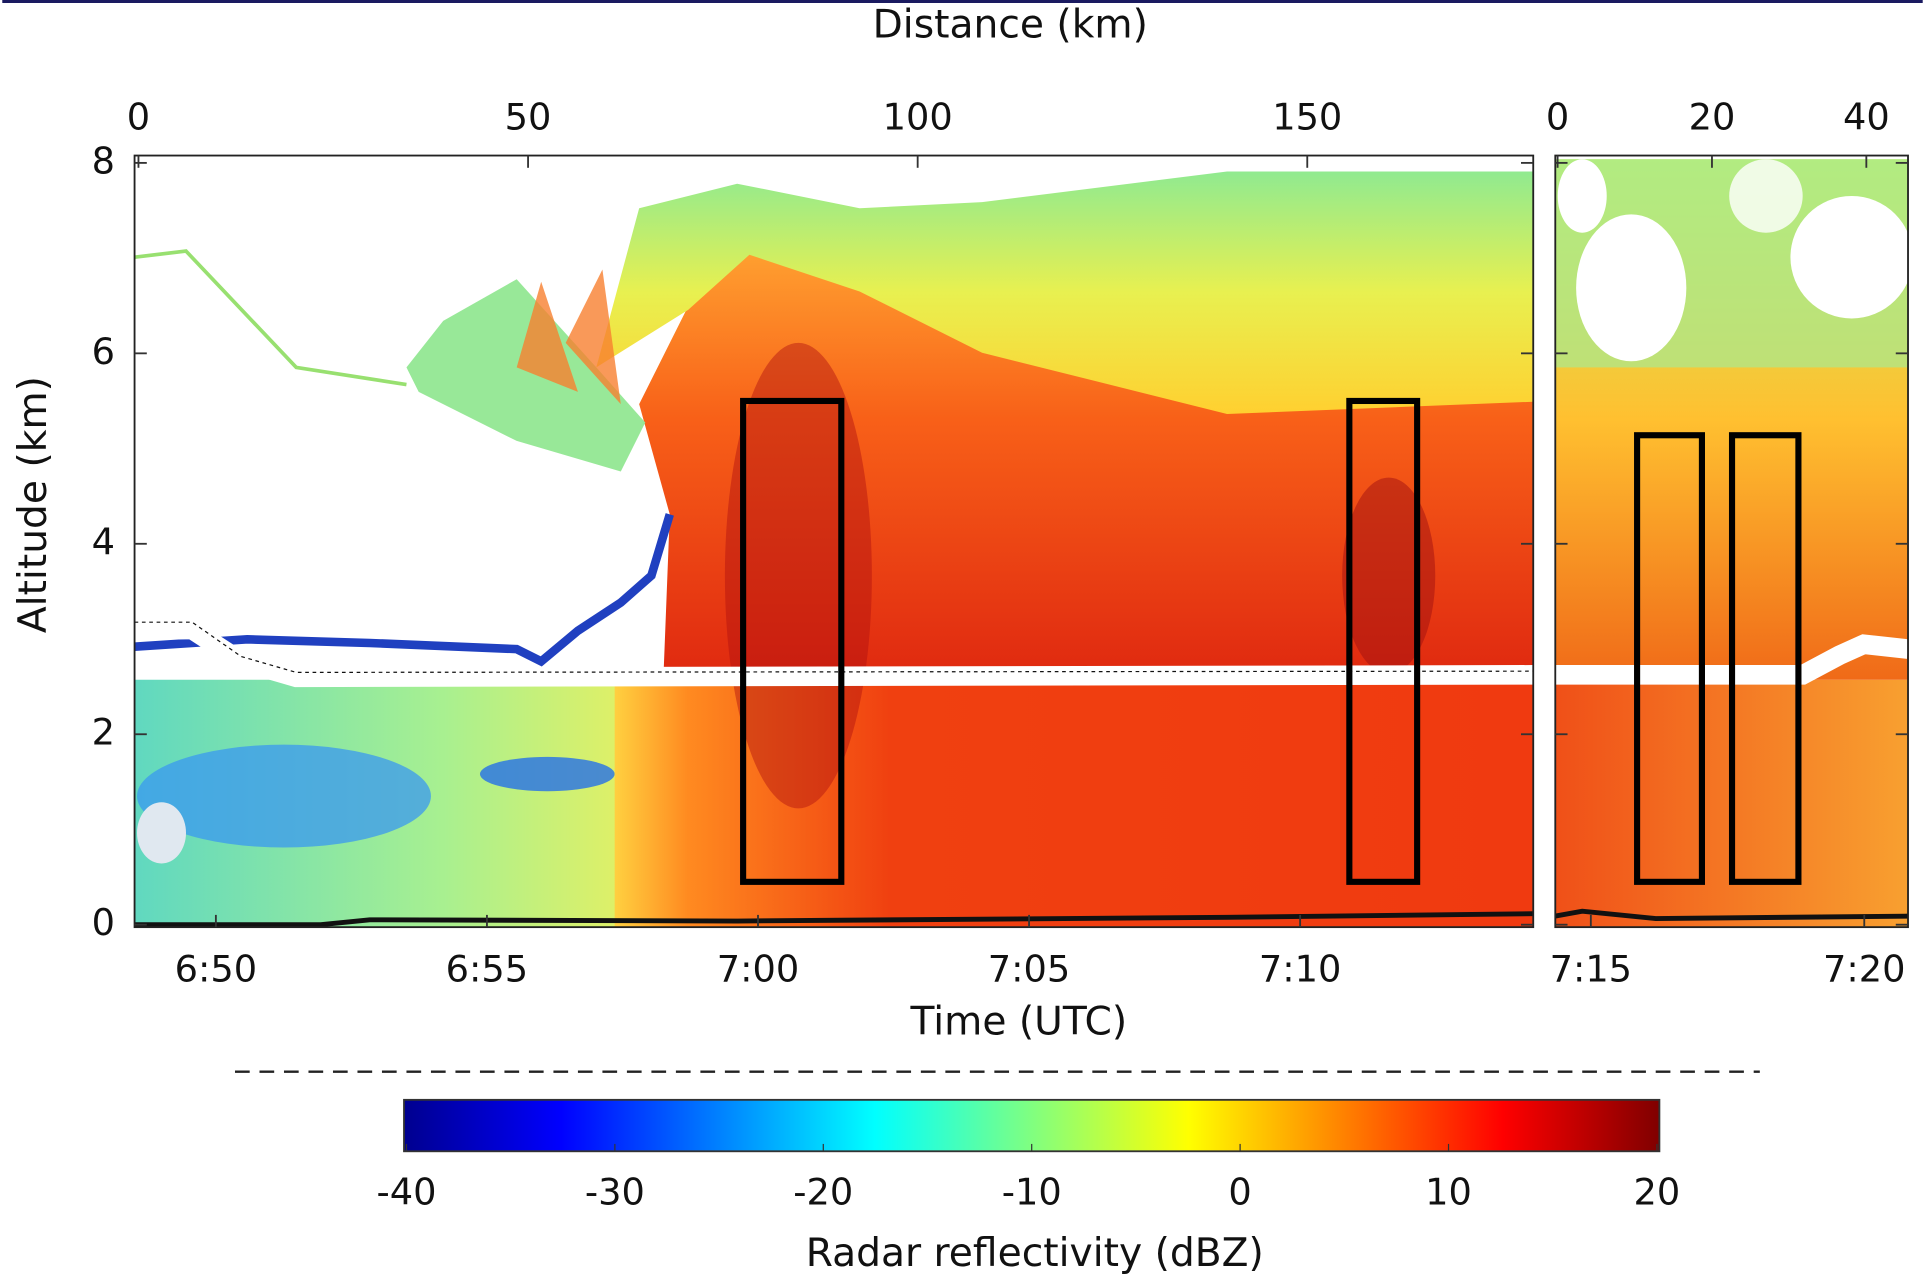  What do you see at coordinates (1591, 969) in the screenshot?
I see `x-tick-label: 7:15` at bounding box center [1591, 969].